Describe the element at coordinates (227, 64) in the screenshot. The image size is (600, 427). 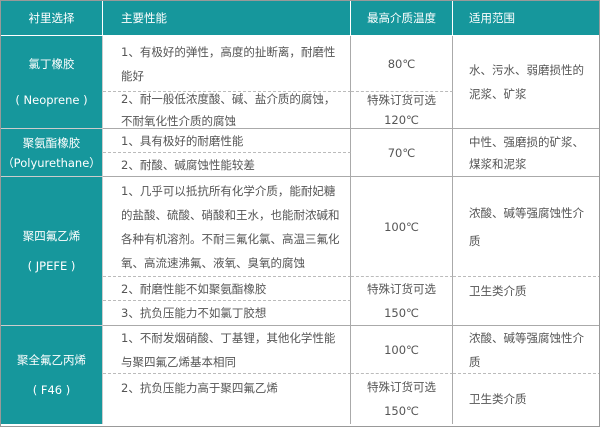
I see `perf-cell: 1、有极好的弹性，高度的扯断离，耐磨性能好` at that location.